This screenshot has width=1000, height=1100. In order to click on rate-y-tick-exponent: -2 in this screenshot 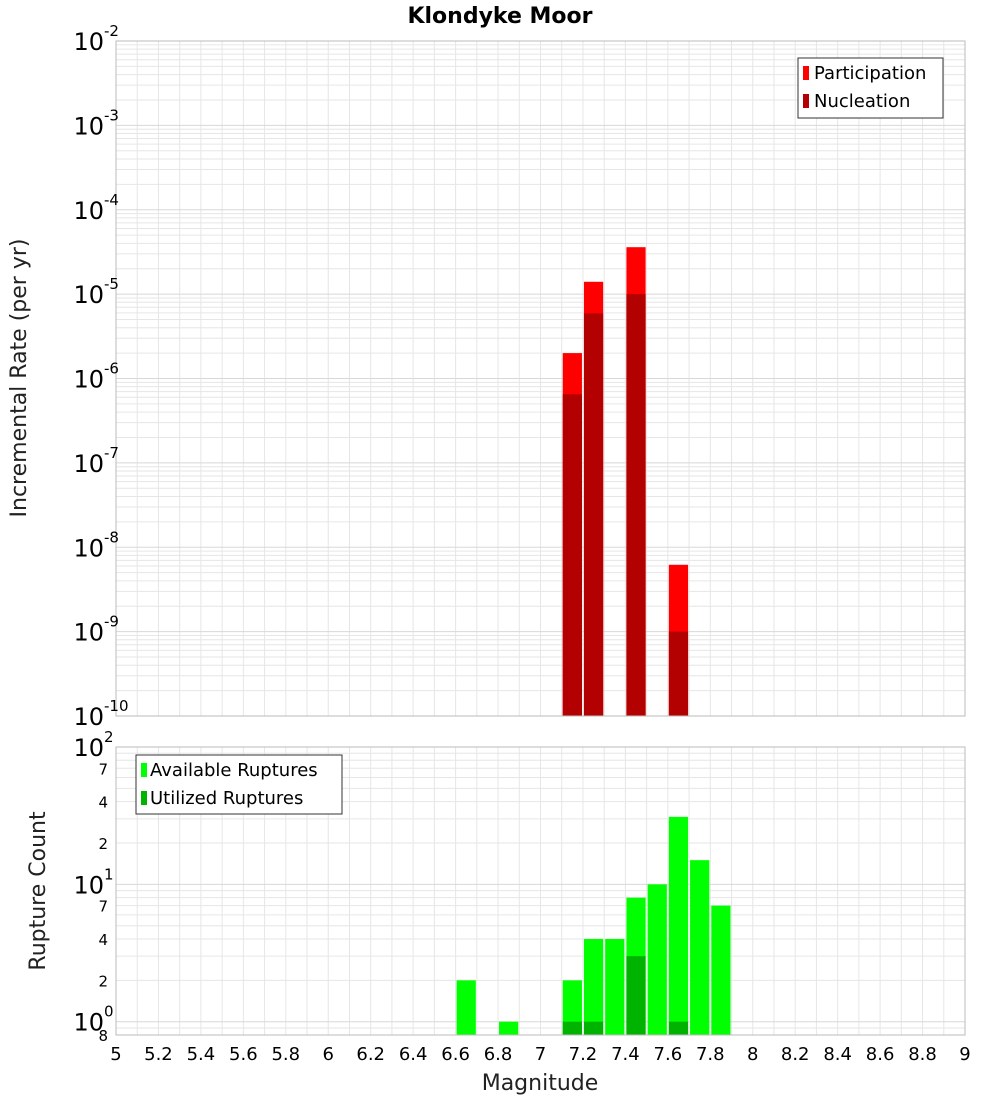, I will do `click(111, 31)`.